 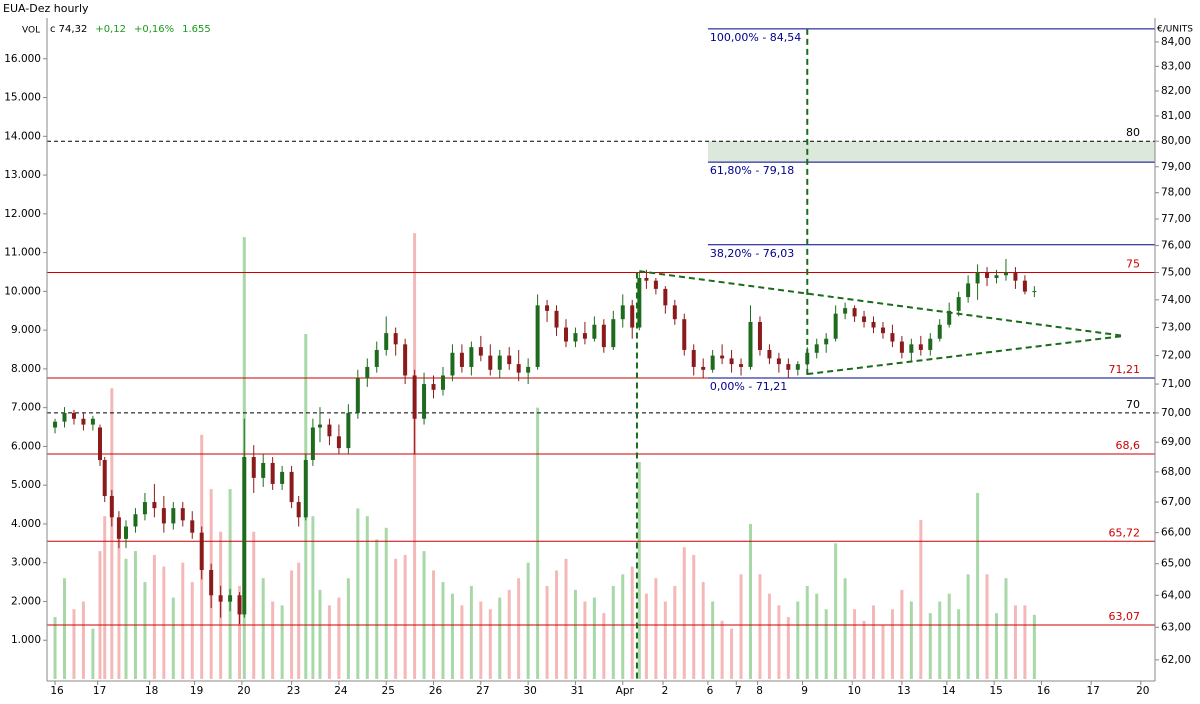 What do you see at coordinates (755, 37) in the screenshot?
I see `fib-label: 100,00% - 84,54` at bounding box center [755, 37].